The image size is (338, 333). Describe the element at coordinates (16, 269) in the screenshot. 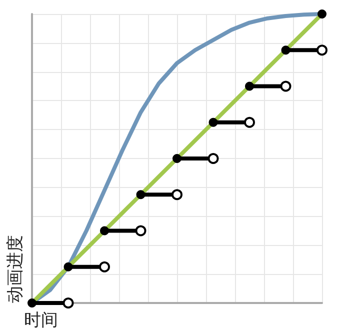

I see `y-axis-title: 动画进度` at that location.